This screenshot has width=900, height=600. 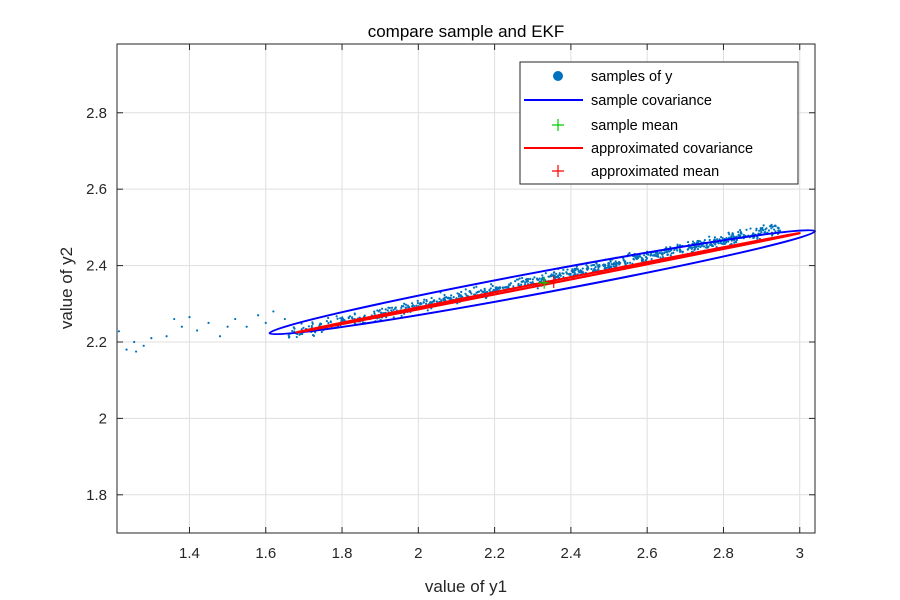 What do you see at coordinates (265, 553) in the screenshot?
I see `x-tick-label-1: 1.6` at bounding box center [265, 553].